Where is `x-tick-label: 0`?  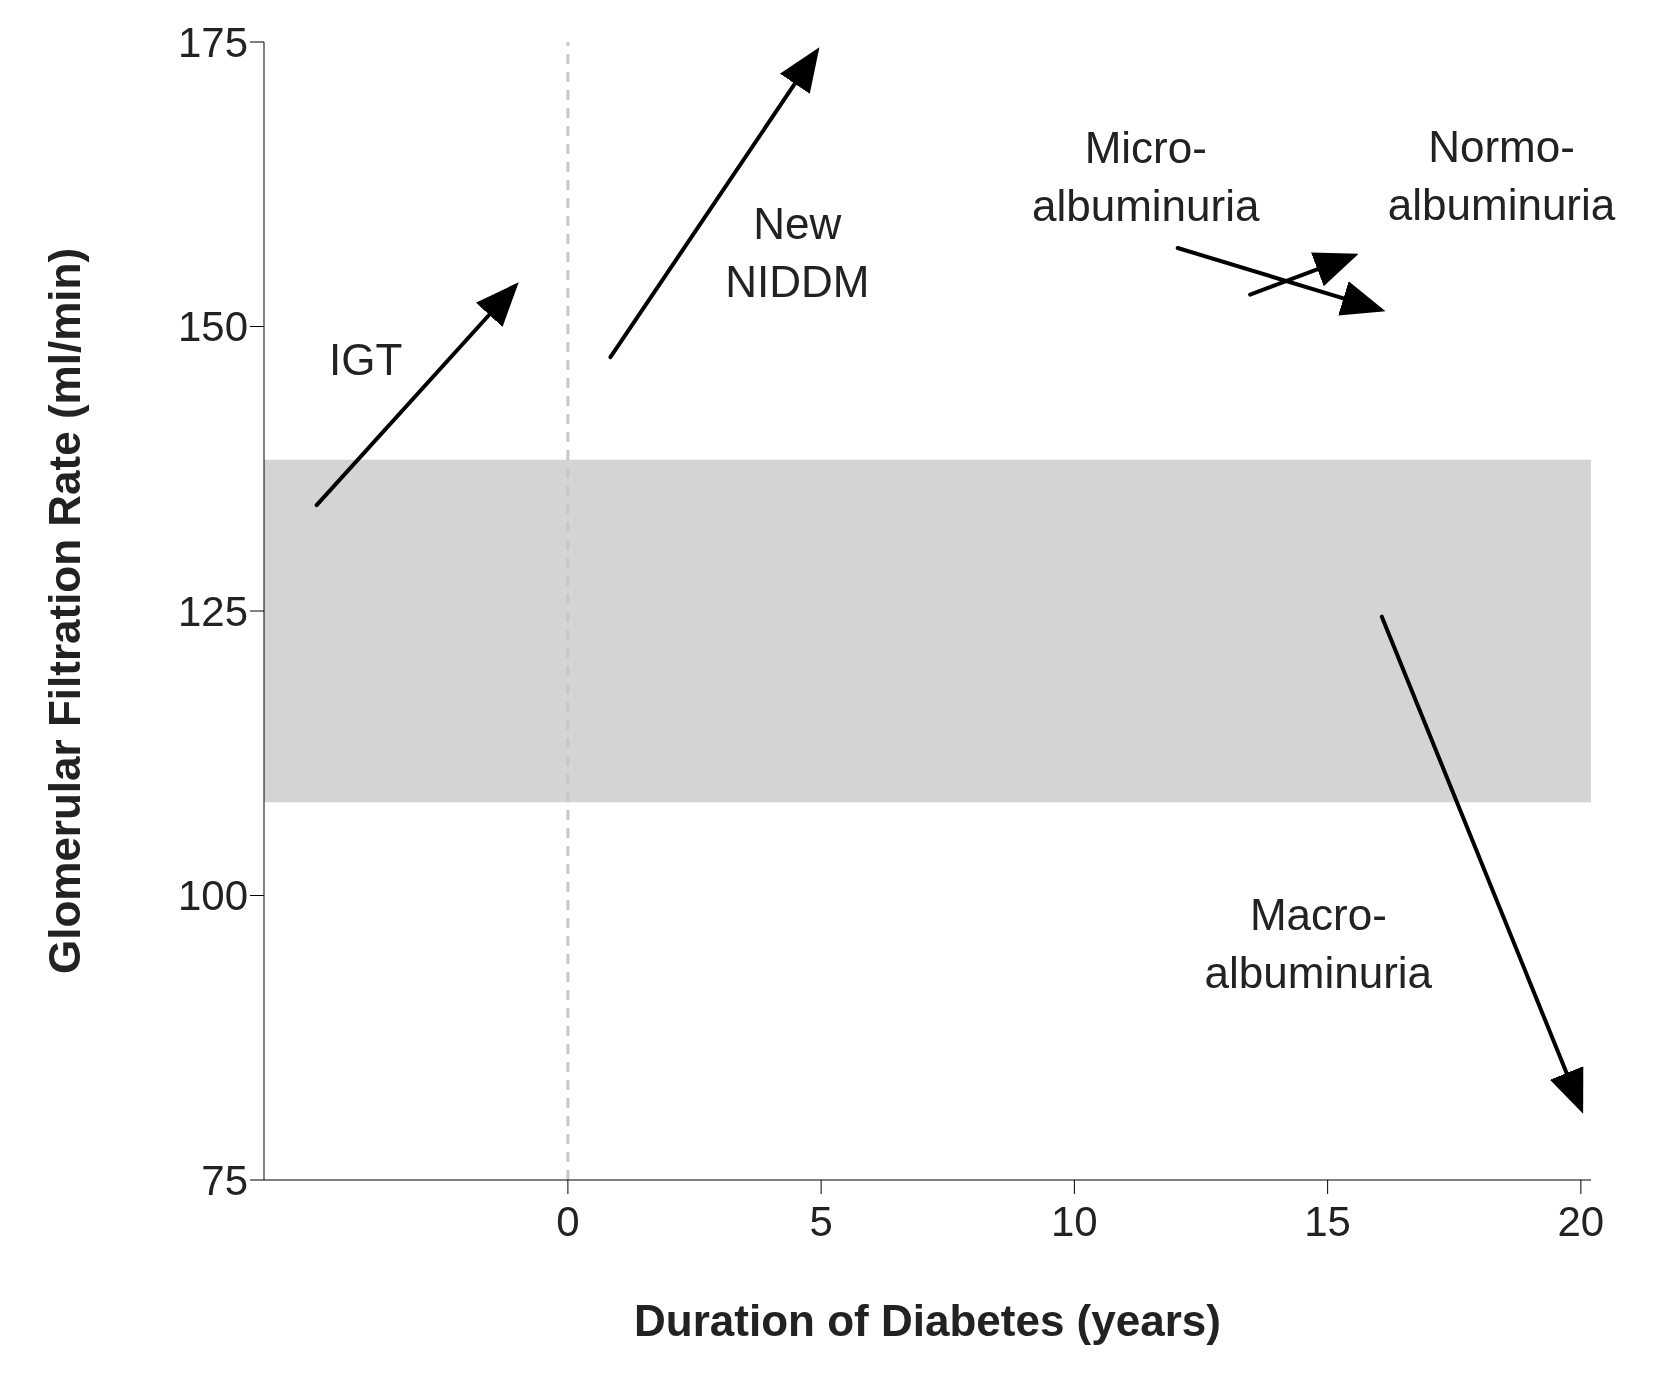
x-tick-label: 0 is located at coordinates (568, 1221).